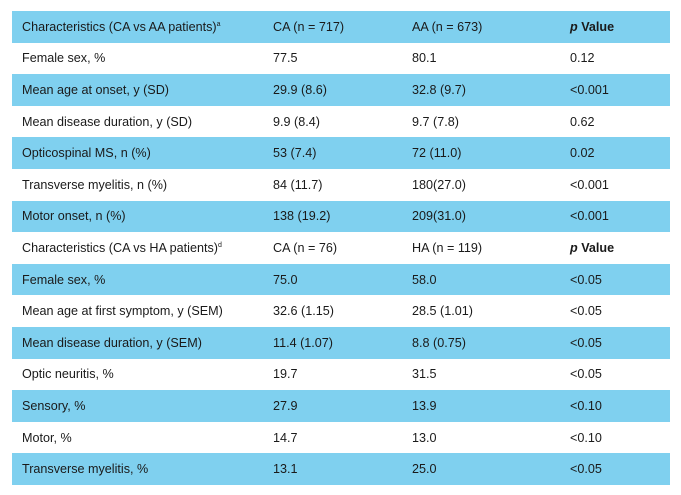 Image resolution: width=681 pixels, height=495 pixels. Describe the element at coordinates (309, 26) in the screenshot. I see `header-group1: CA (n = 717)` at that location.